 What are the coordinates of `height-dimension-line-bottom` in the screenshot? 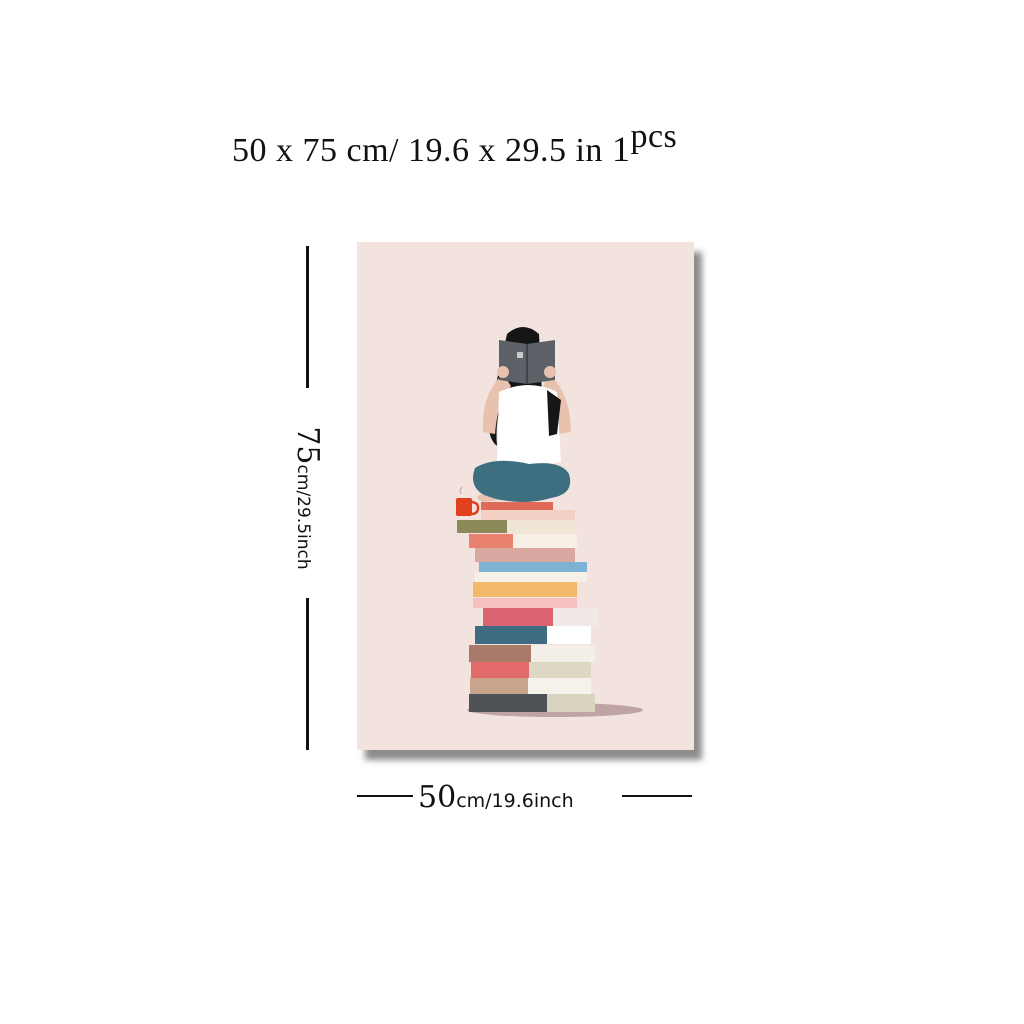 It's located at (307, 674).